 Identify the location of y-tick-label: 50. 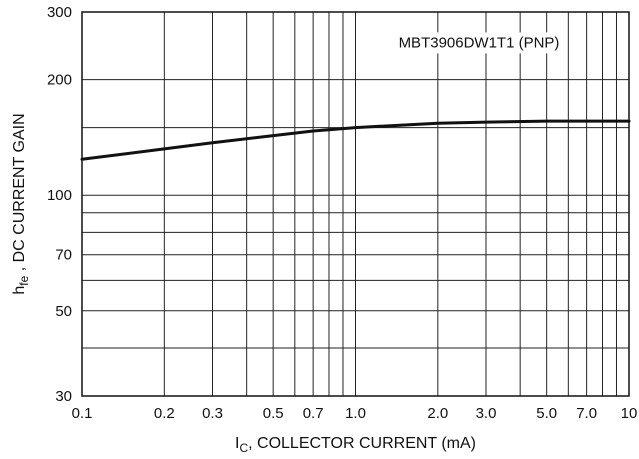
(63, 311).